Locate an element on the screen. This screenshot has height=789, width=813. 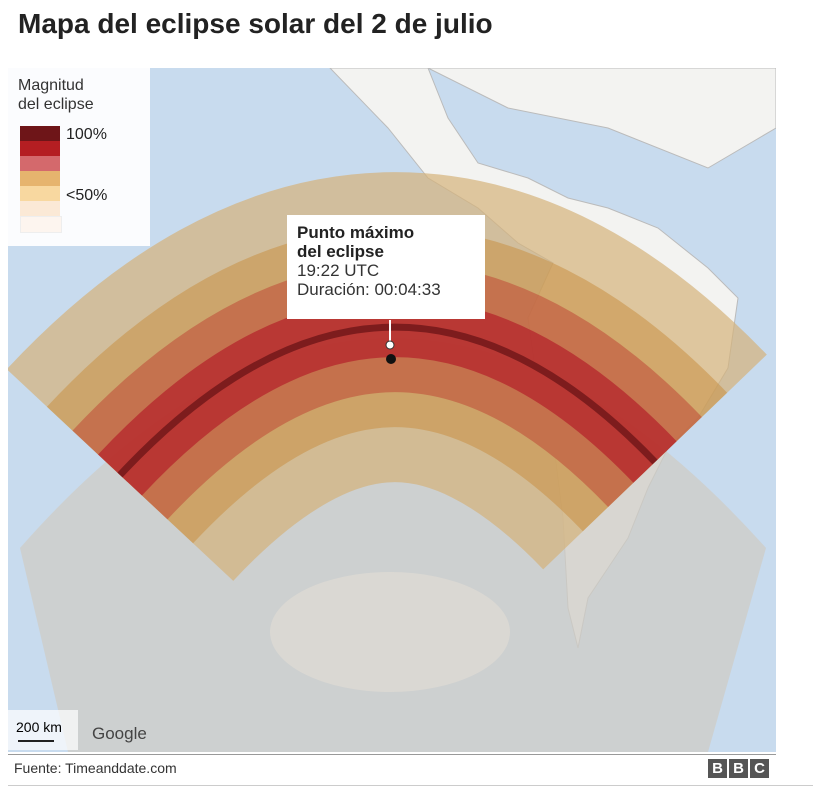
callout-title: Punto máximo is located at coordinates (356, 232).